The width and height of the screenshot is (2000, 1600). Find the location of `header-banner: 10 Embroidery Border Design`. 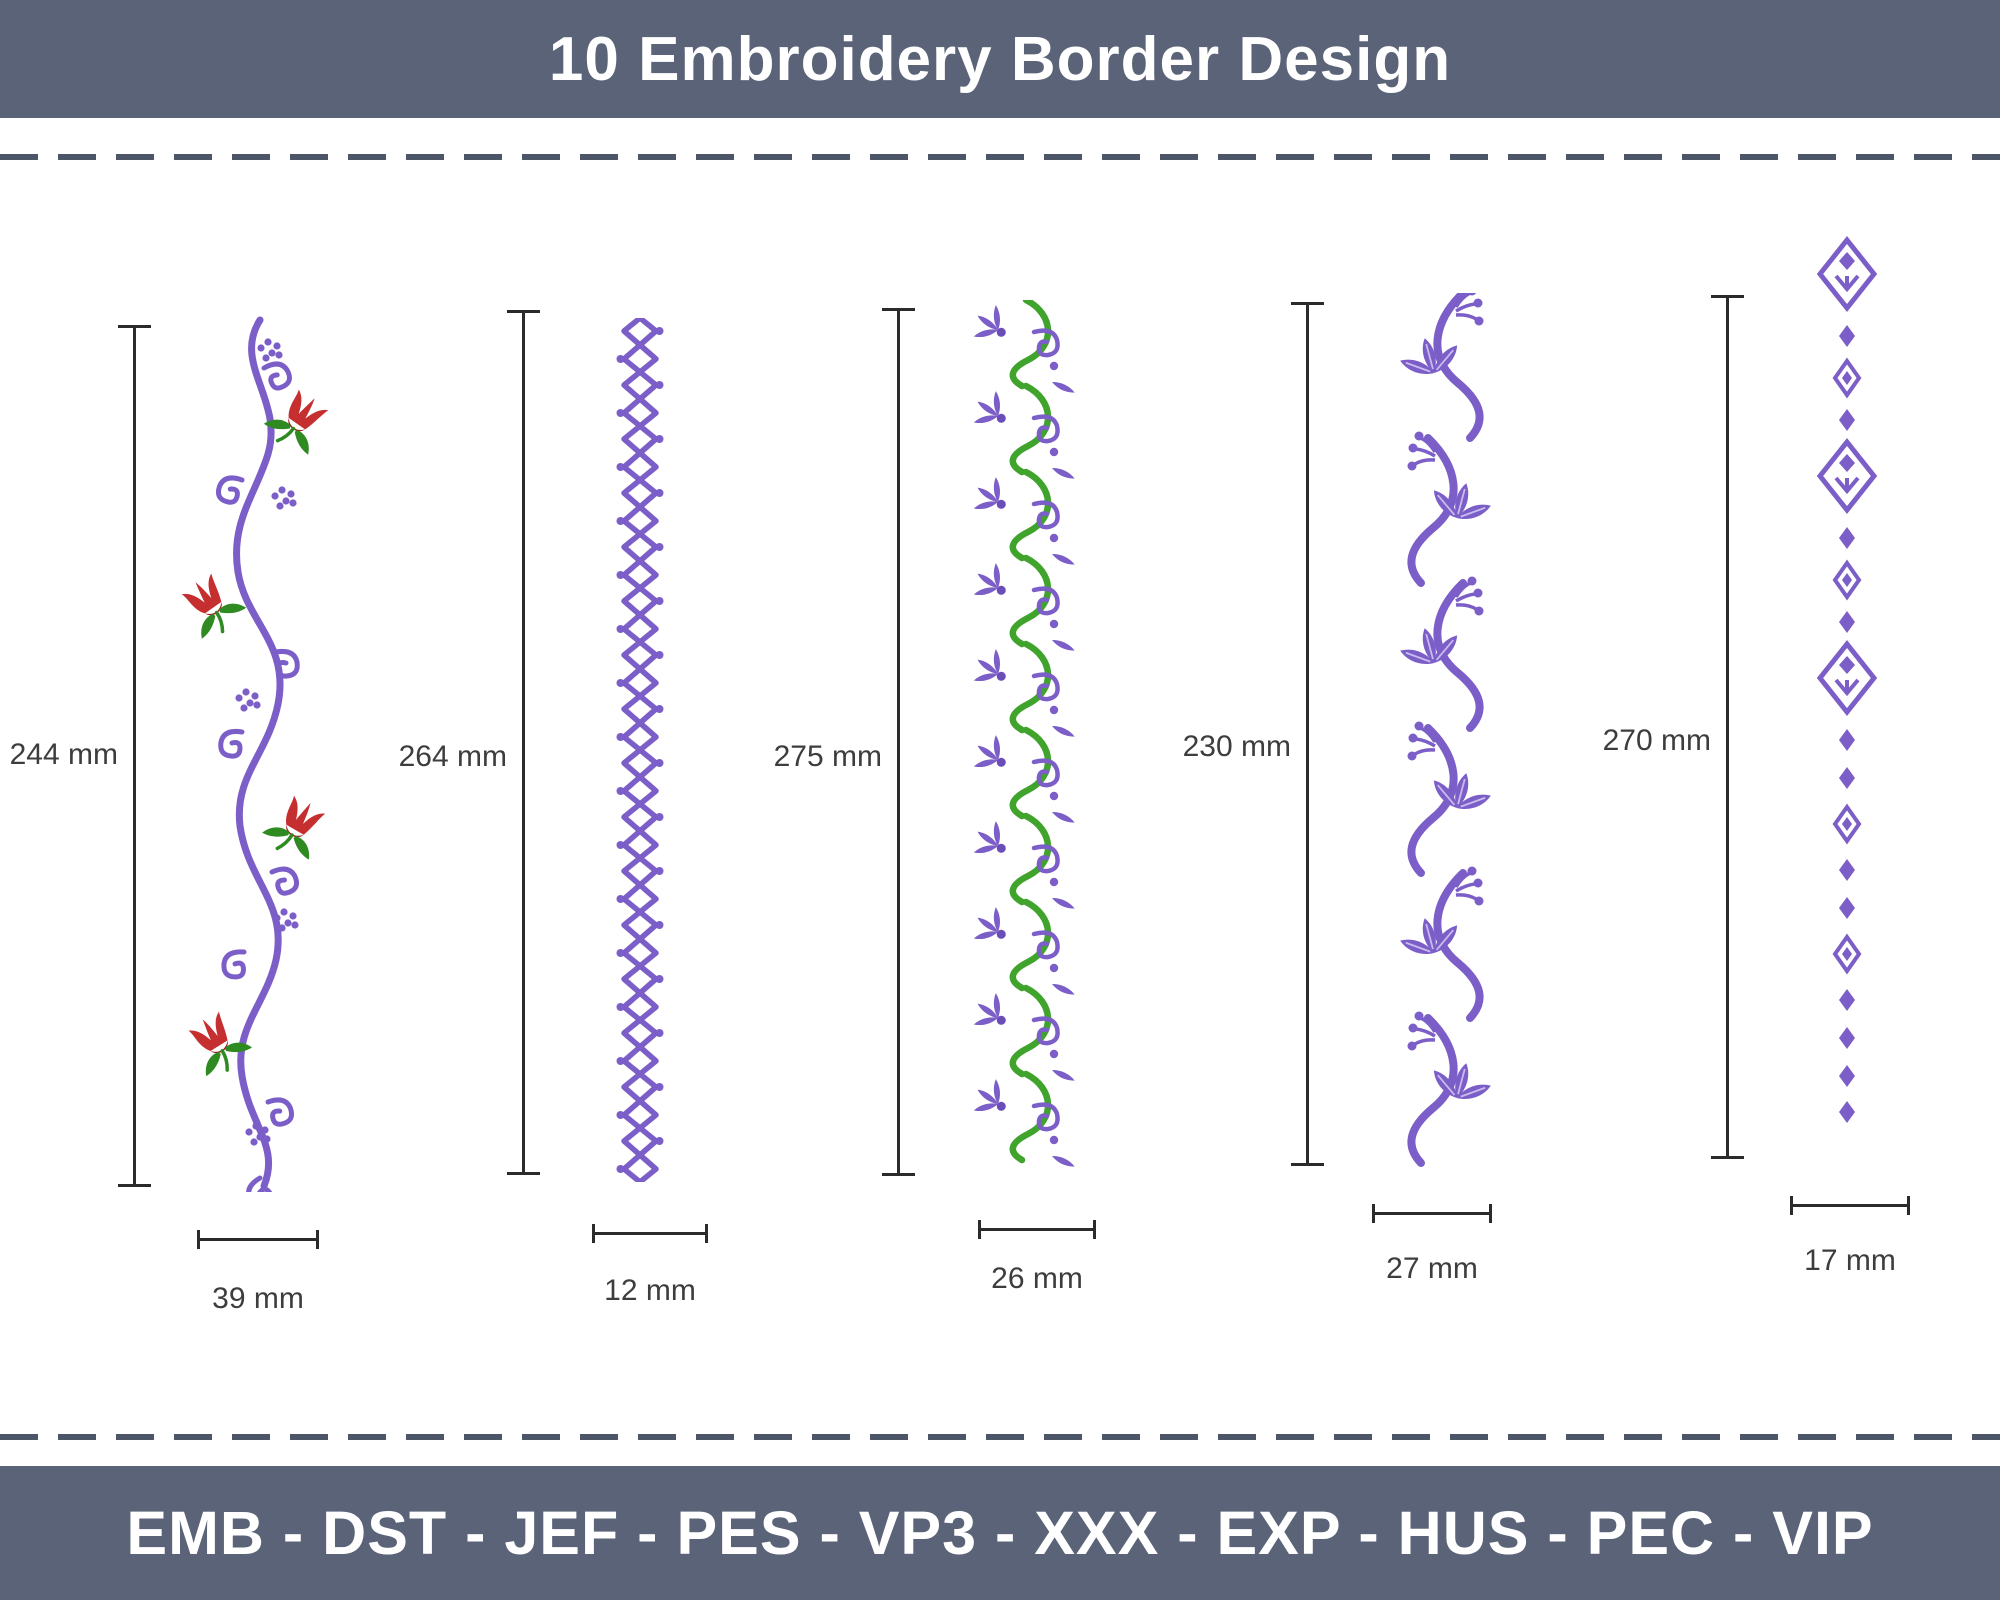

header-banner: 10 Embroidery Border Design is located at coordinates (1000, 59).